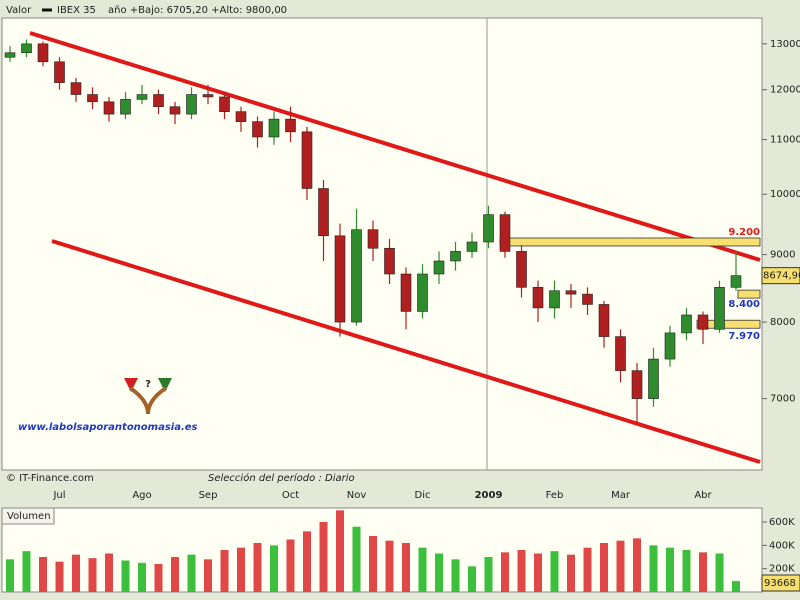 This screenshot has height=600, width=800. What do you see at coordinates (744, 232) in the screenshot?
I see `level-label: 9.200` at bounding box center [744, 232].